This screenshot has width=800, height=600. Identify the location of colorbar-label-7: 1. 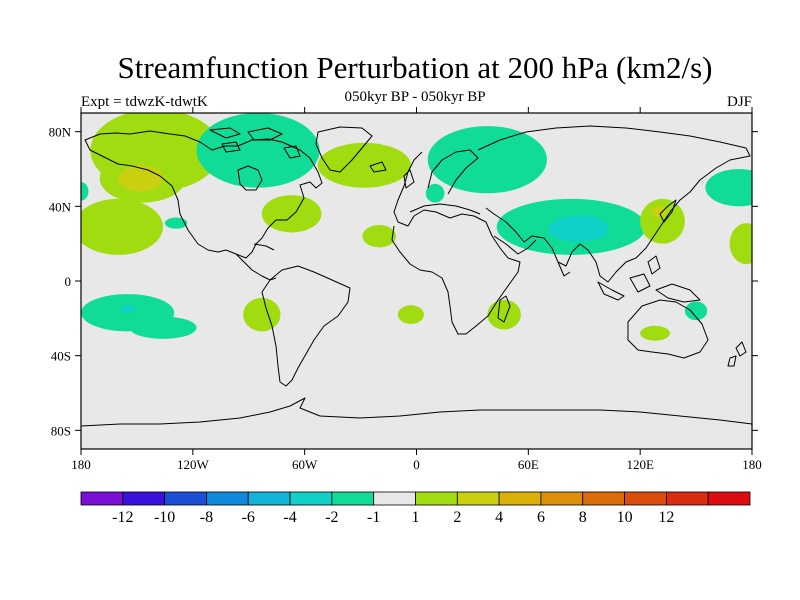
(416, 517).